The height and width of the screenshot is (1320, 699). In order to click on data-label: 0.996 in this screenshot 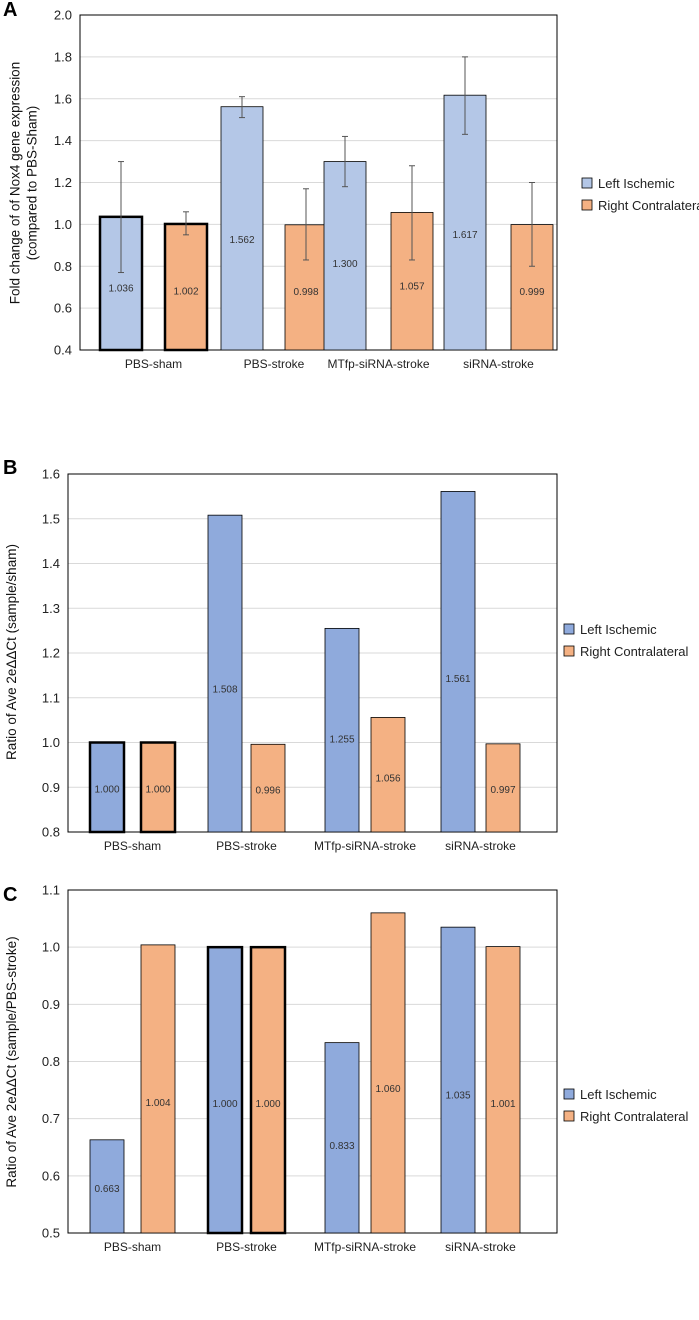, I will do `click(267, 790)`.